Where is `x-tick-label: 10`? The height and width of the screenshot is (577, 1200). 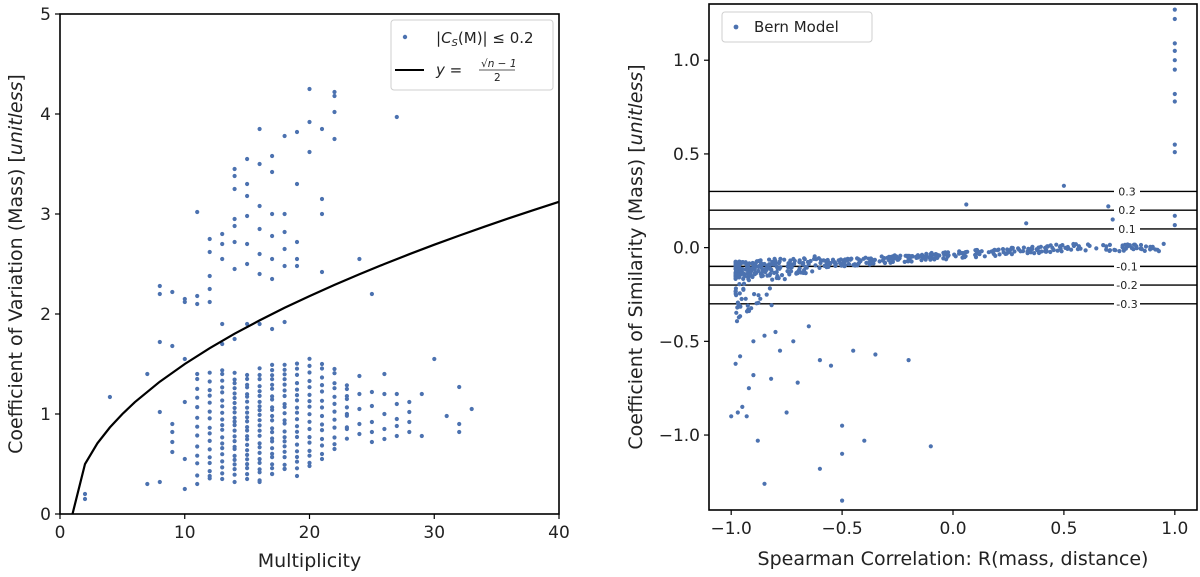
x-tick-label: 10 is located at coordinates (185, 533).